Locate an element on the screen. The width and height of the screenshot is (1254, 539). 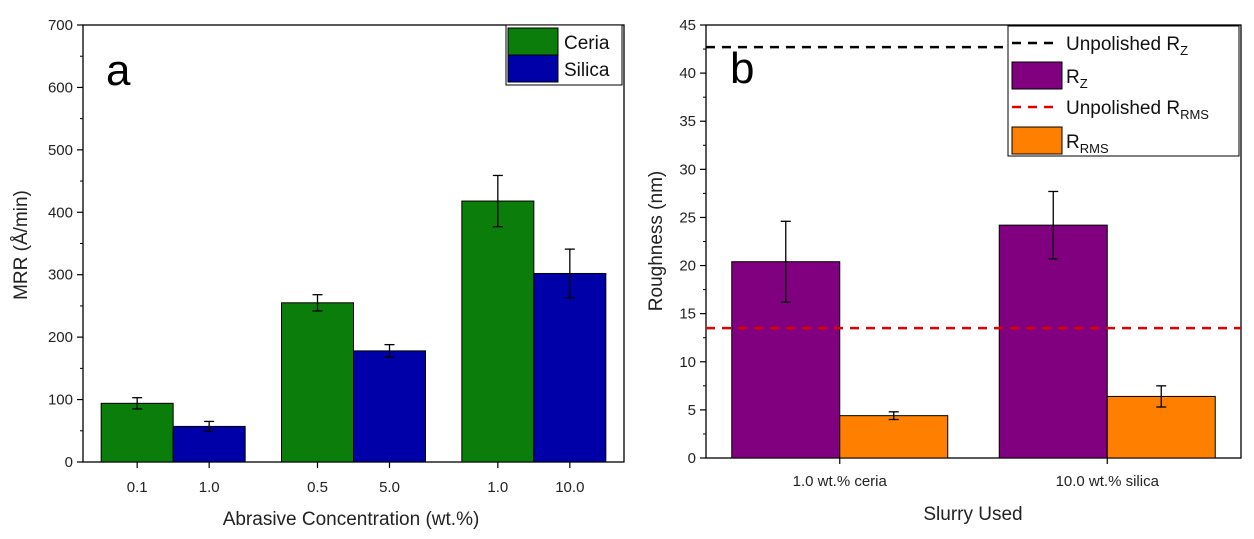
panel-b-ytick-label: 45 is located at coordinates (687, 25).